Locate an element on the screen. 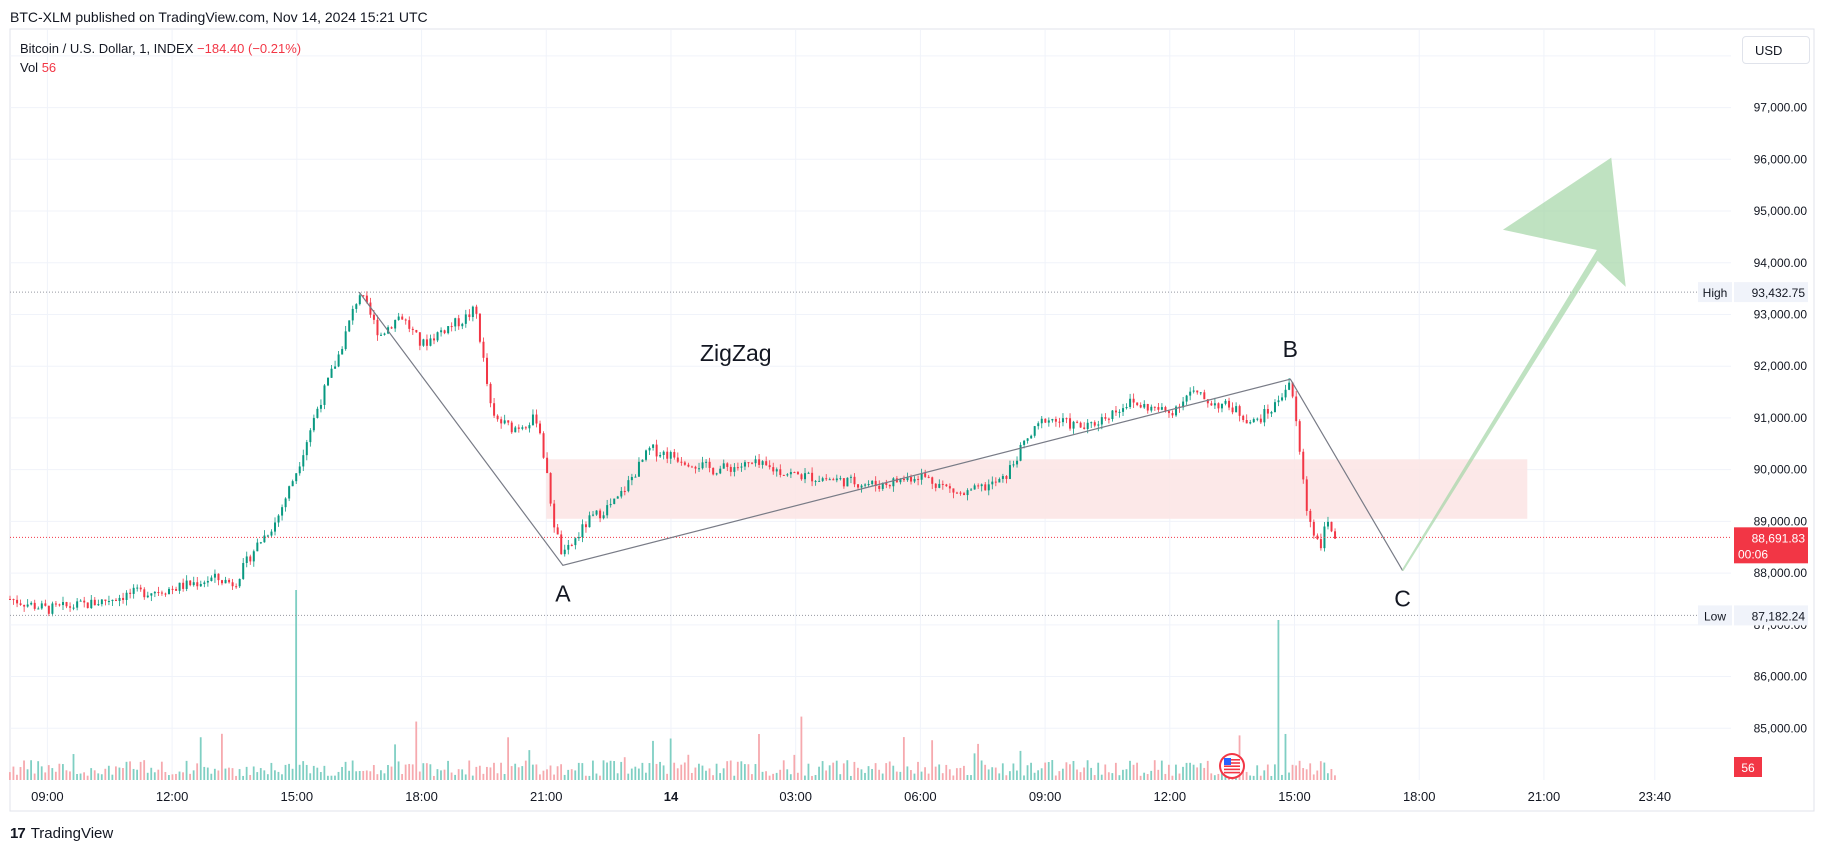 The height and width of the screenshot is (852, 1824). symbol-description: Bitcoin / U.S. Dollar, 1, INDEX is located at coordinates (107, 48).